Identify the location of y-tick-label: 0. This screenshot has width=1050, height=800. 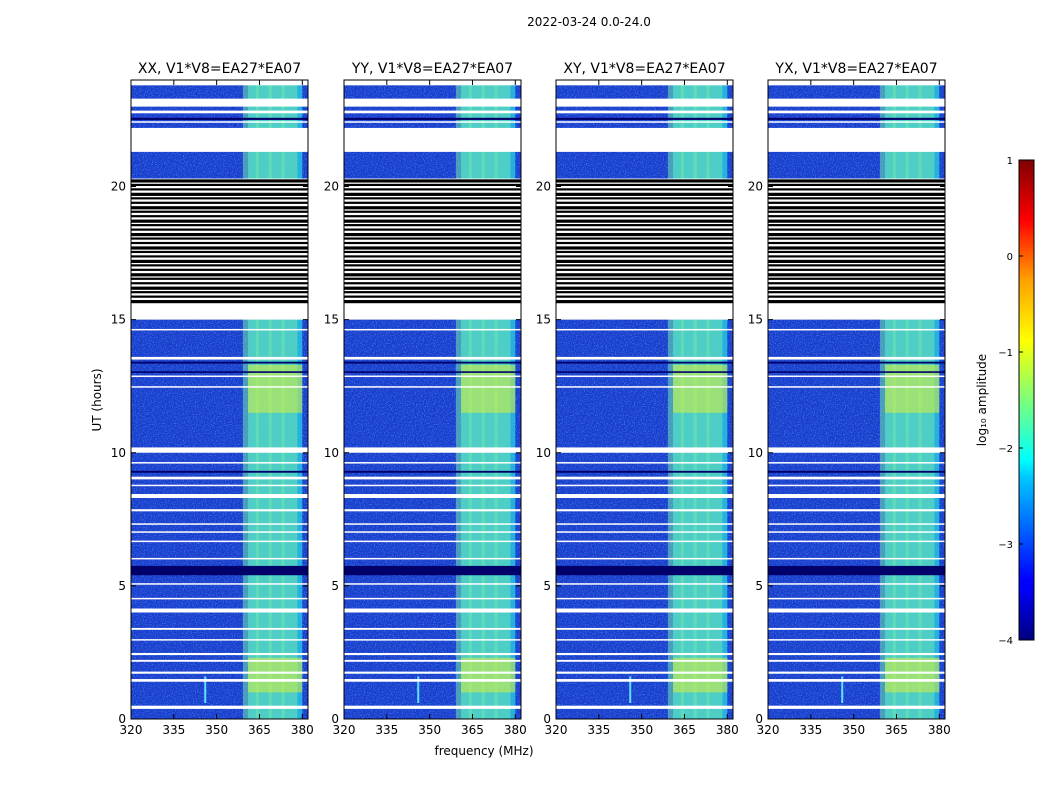
(335, 719).